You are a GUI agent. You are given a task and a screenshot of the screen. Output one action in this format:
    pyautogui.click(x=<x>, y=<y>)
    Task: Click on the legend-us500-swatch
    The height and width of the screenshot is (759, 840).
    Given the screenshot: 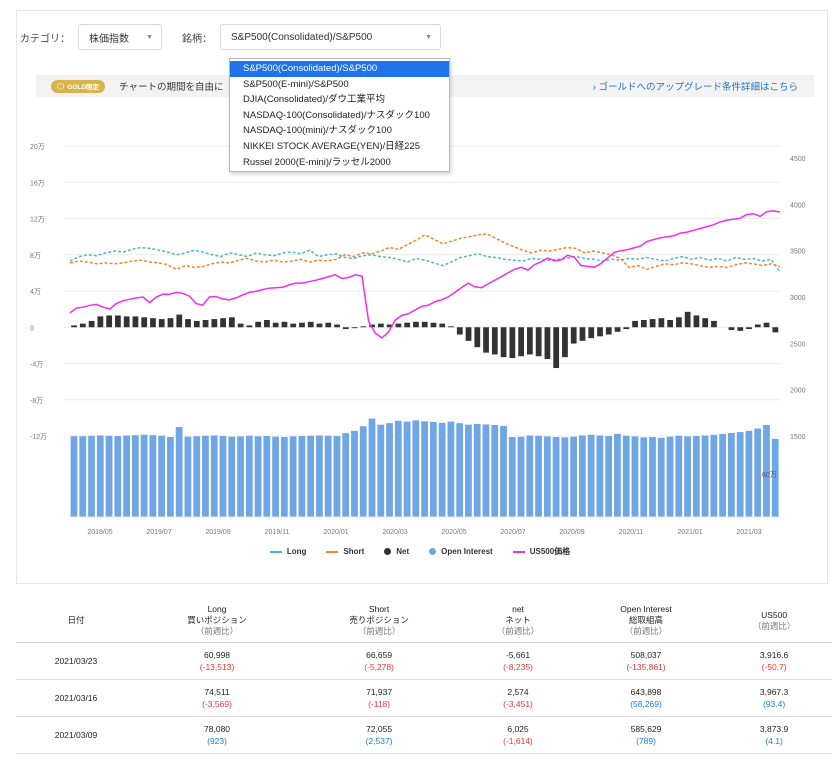 What is the action you would take?
    pyautogui.click(x=518, y=551)
    